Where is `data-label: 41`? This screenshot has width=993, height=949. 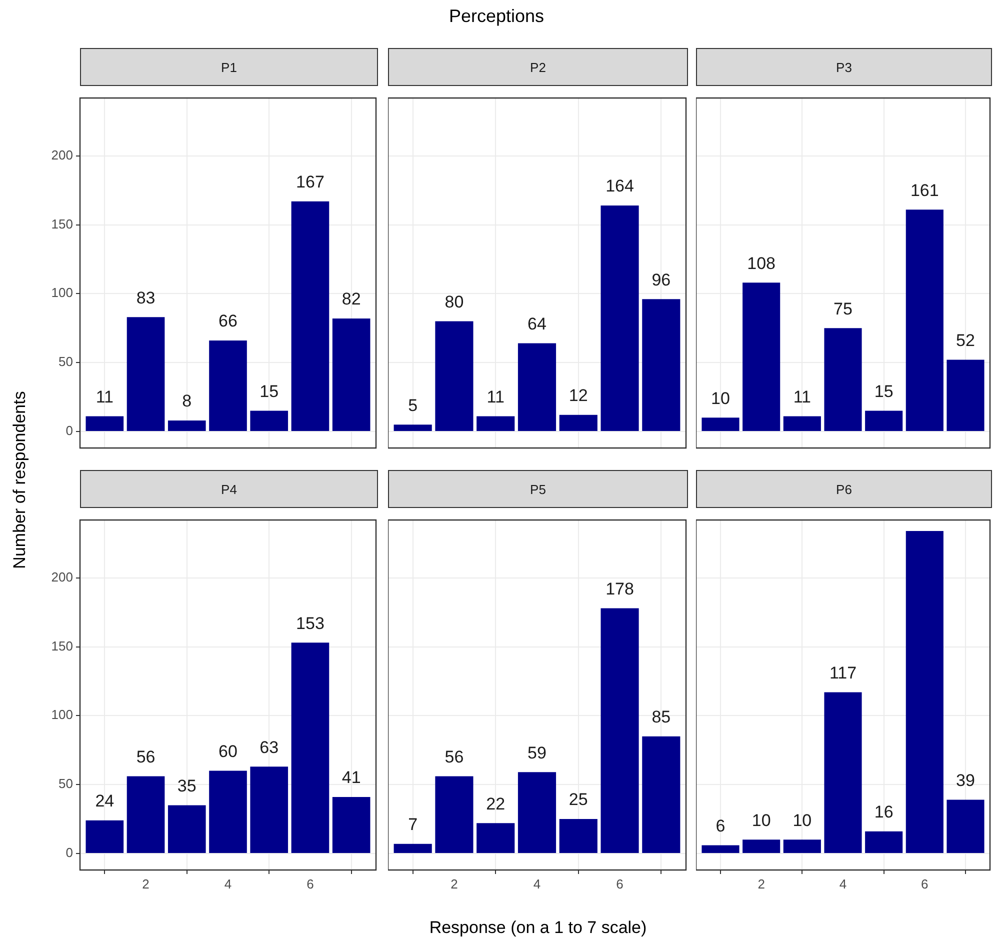 data-label: 41 is located at coordinates (351, 778).